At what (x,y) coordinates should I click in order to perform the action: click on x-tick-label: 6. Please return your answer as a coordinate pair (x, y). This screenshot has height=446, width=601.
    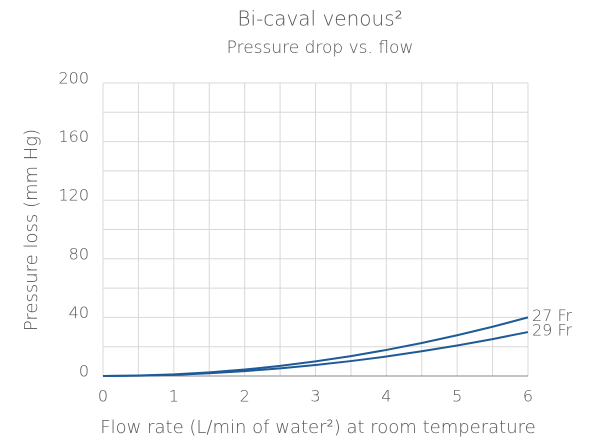
    Looking at the image, I should click on (528, 396).